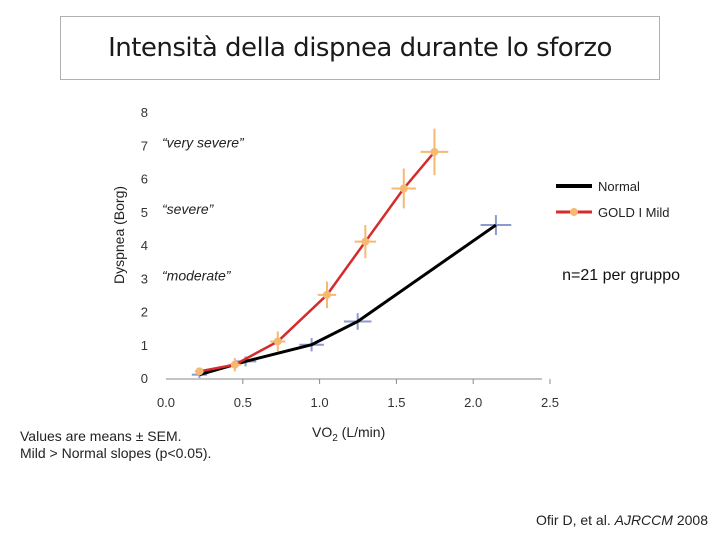 This screenshot has width=720, height=540. Describe the element at coordinates (144, 278) in the screenshot. I see `y-tick-3: 3` at that location.